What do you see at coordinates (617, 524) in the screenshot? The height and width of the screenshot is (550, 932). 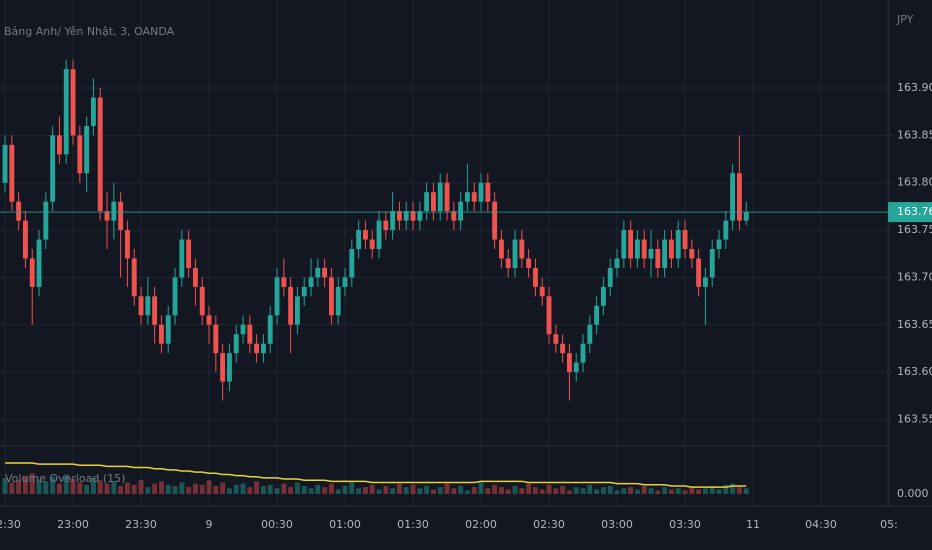 I see `x-tick-label: 03:00` at bounding box center [617, 524].